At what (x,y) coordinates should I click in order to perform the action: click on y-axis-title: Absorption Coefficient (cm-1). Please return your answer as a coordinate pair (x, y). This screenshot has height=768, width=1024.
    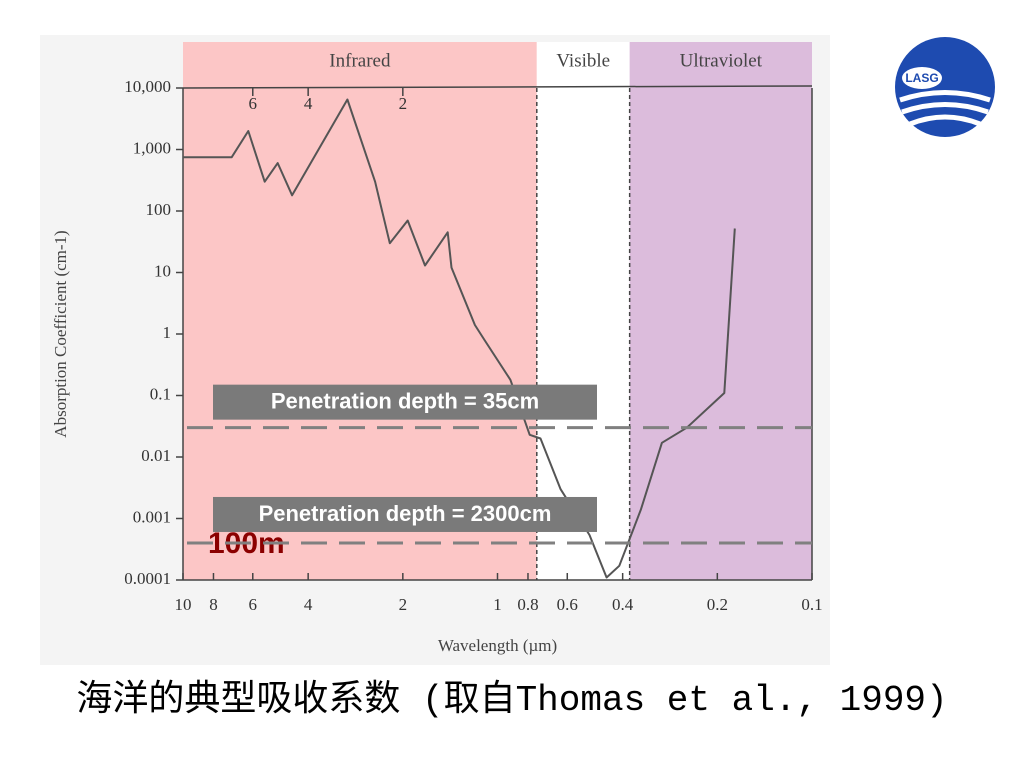
    Looking at the image, I should click on (60, 333).